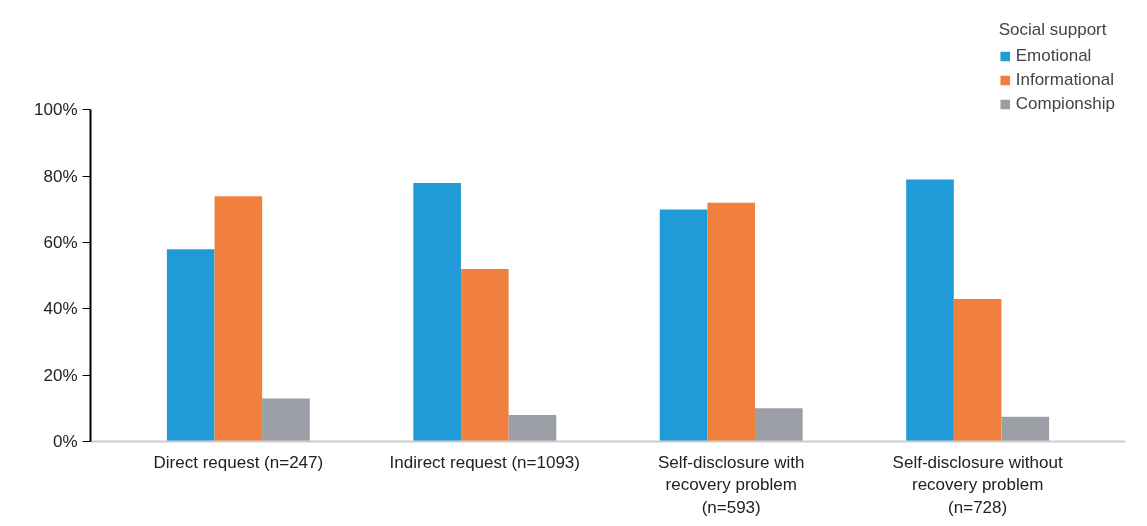 The width and height of the screenshot is (1147, 526). What do you see at coordinates (1053, 56) in the screenshot?
I see `legend-label: Emotional` at bounding box center [1053, 56].